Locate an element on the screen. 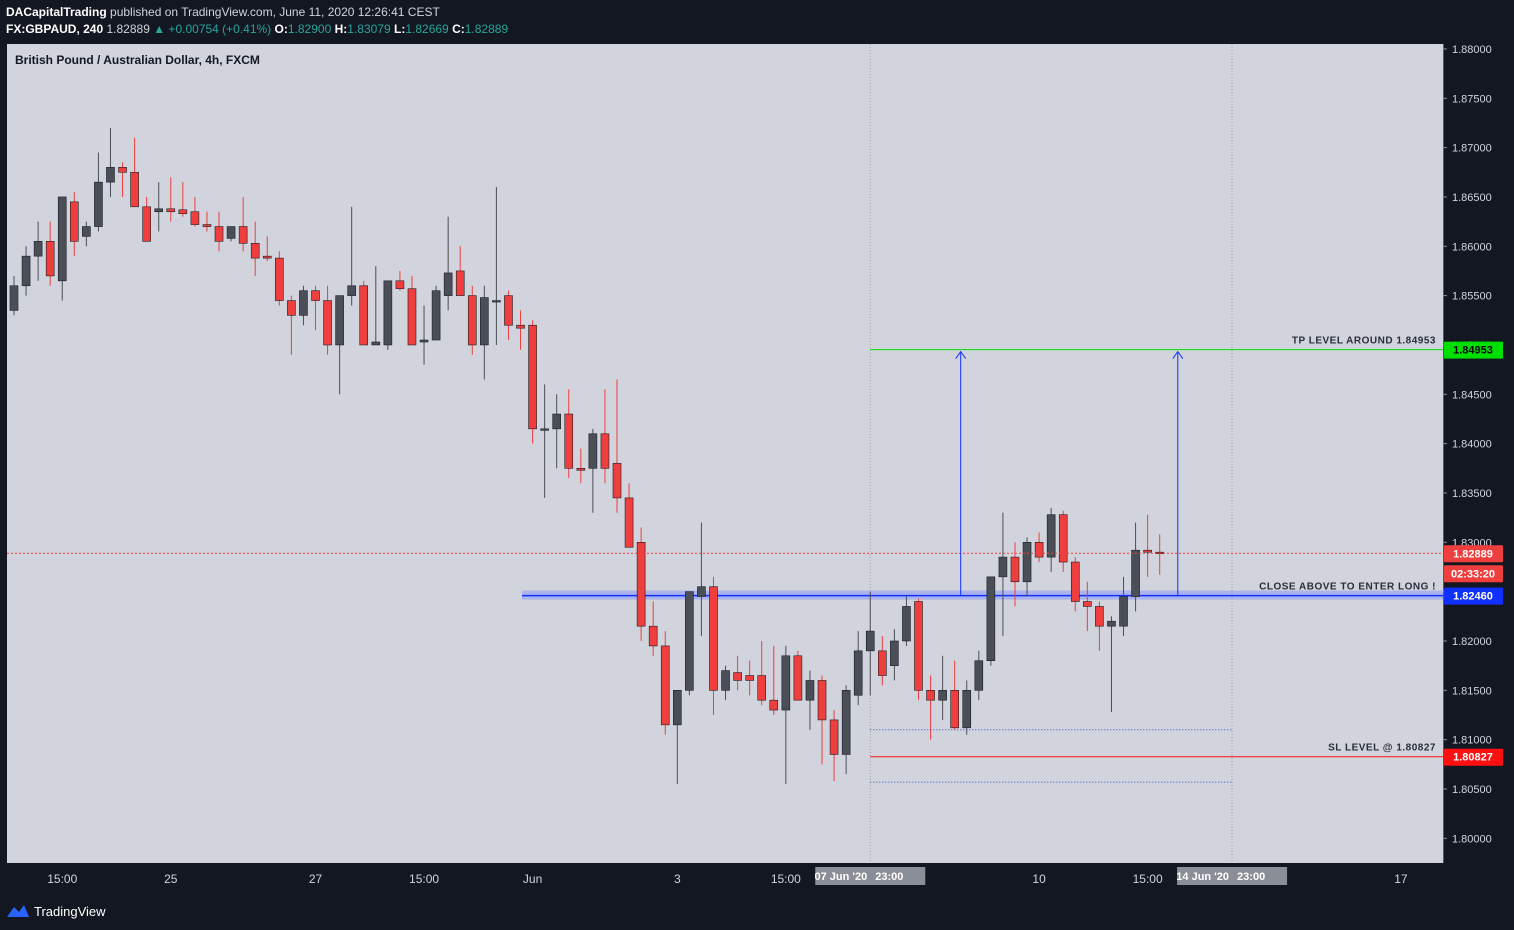 The image size is (1514, 930). y-tick-label: 1.82000 is located at coordinates (1472, 642).